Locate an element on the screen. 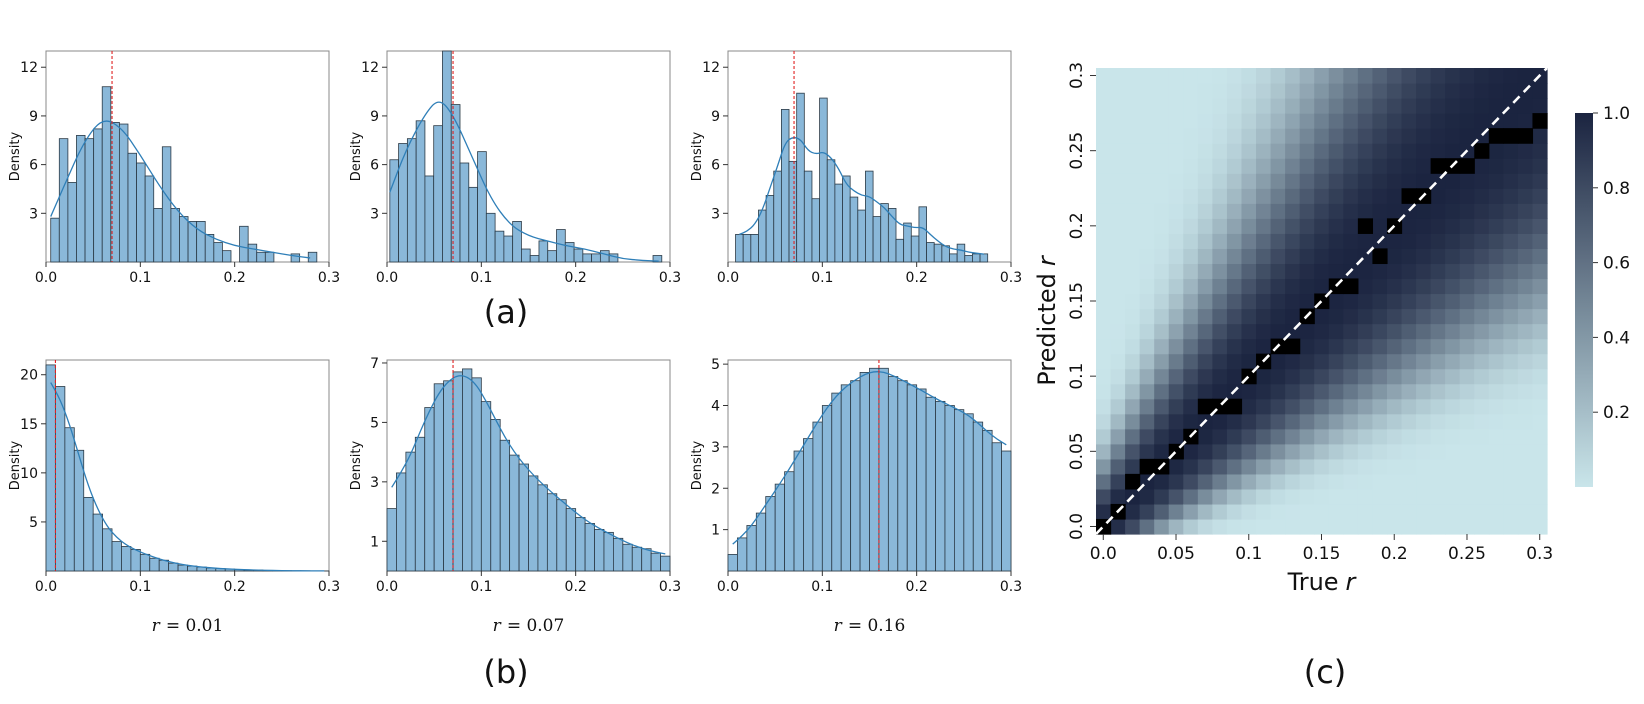  colorbar is located at coordinates (1584, 300).